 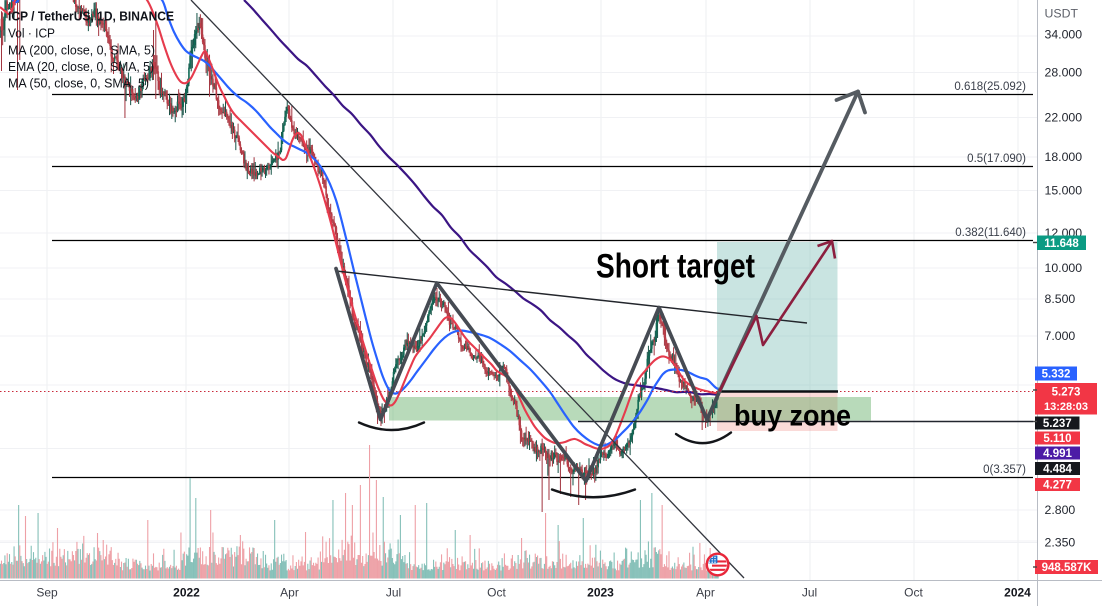 I want to click on svg-text: 0.5(17.090), so click(x=996, y=159).